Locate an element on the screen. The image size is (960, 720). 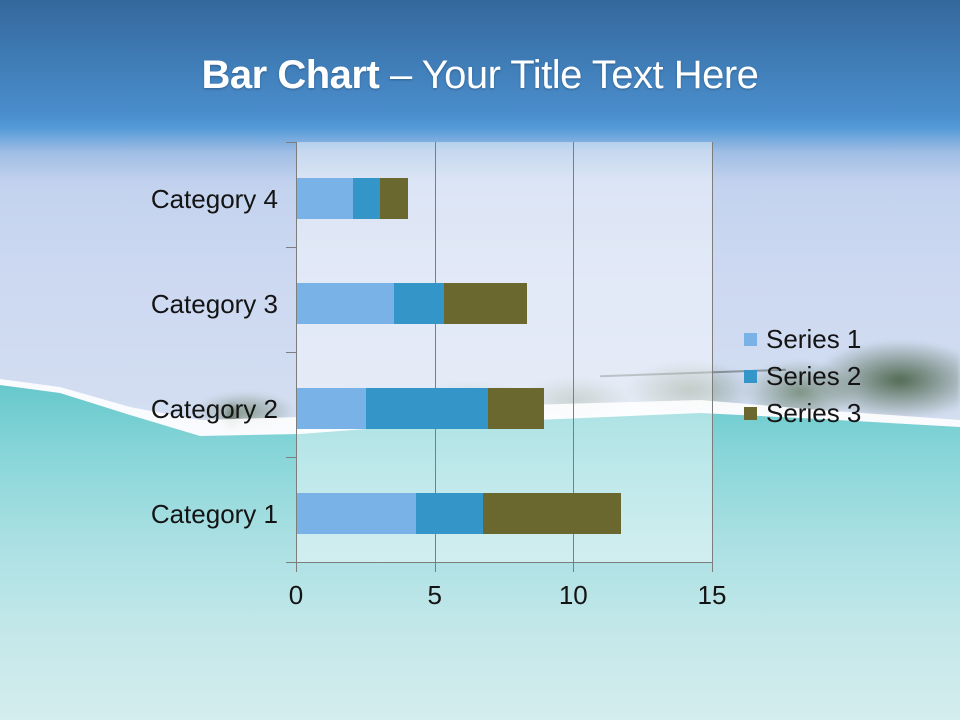
legend-item-series-3: Series 3 is located at coordinates (802, 413).